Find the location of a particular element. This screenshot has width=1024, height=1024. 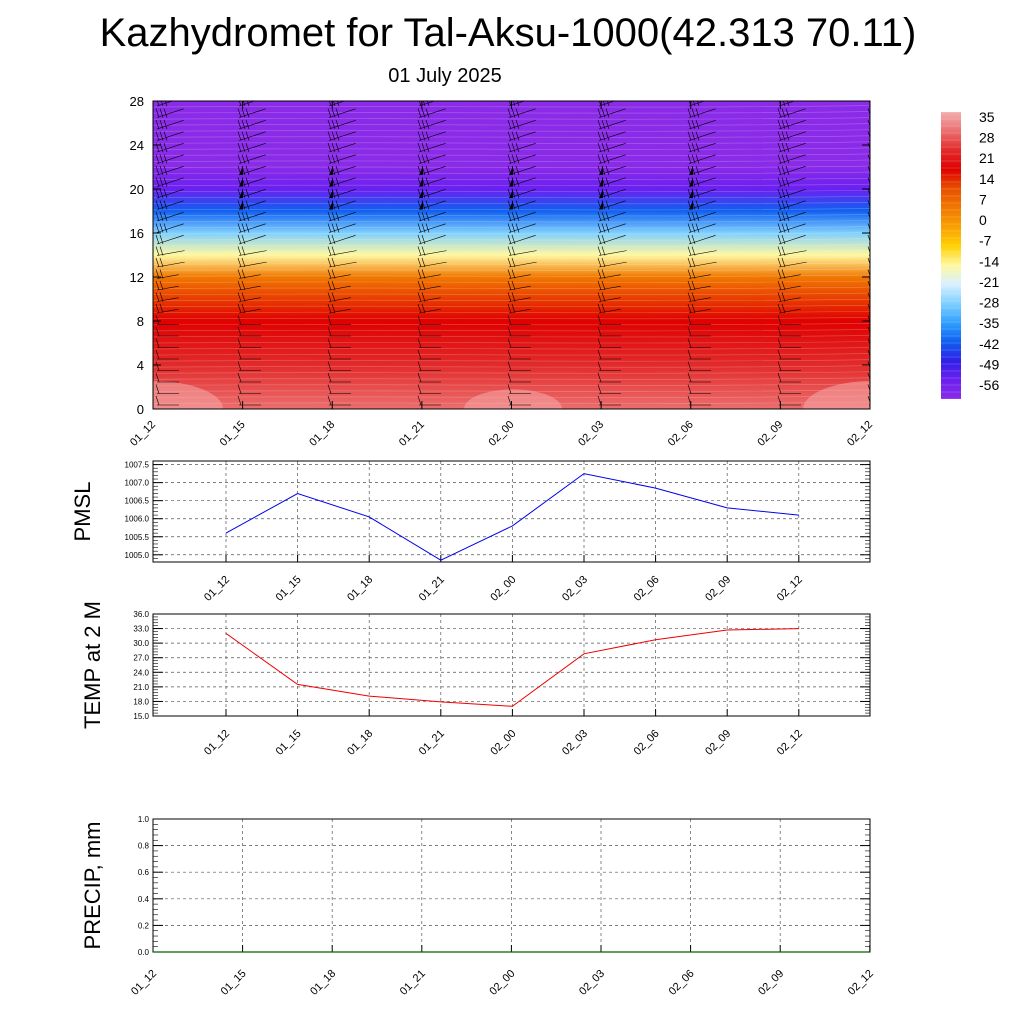

x-tick-label: 02_09 is located at coordinates (718, 743).